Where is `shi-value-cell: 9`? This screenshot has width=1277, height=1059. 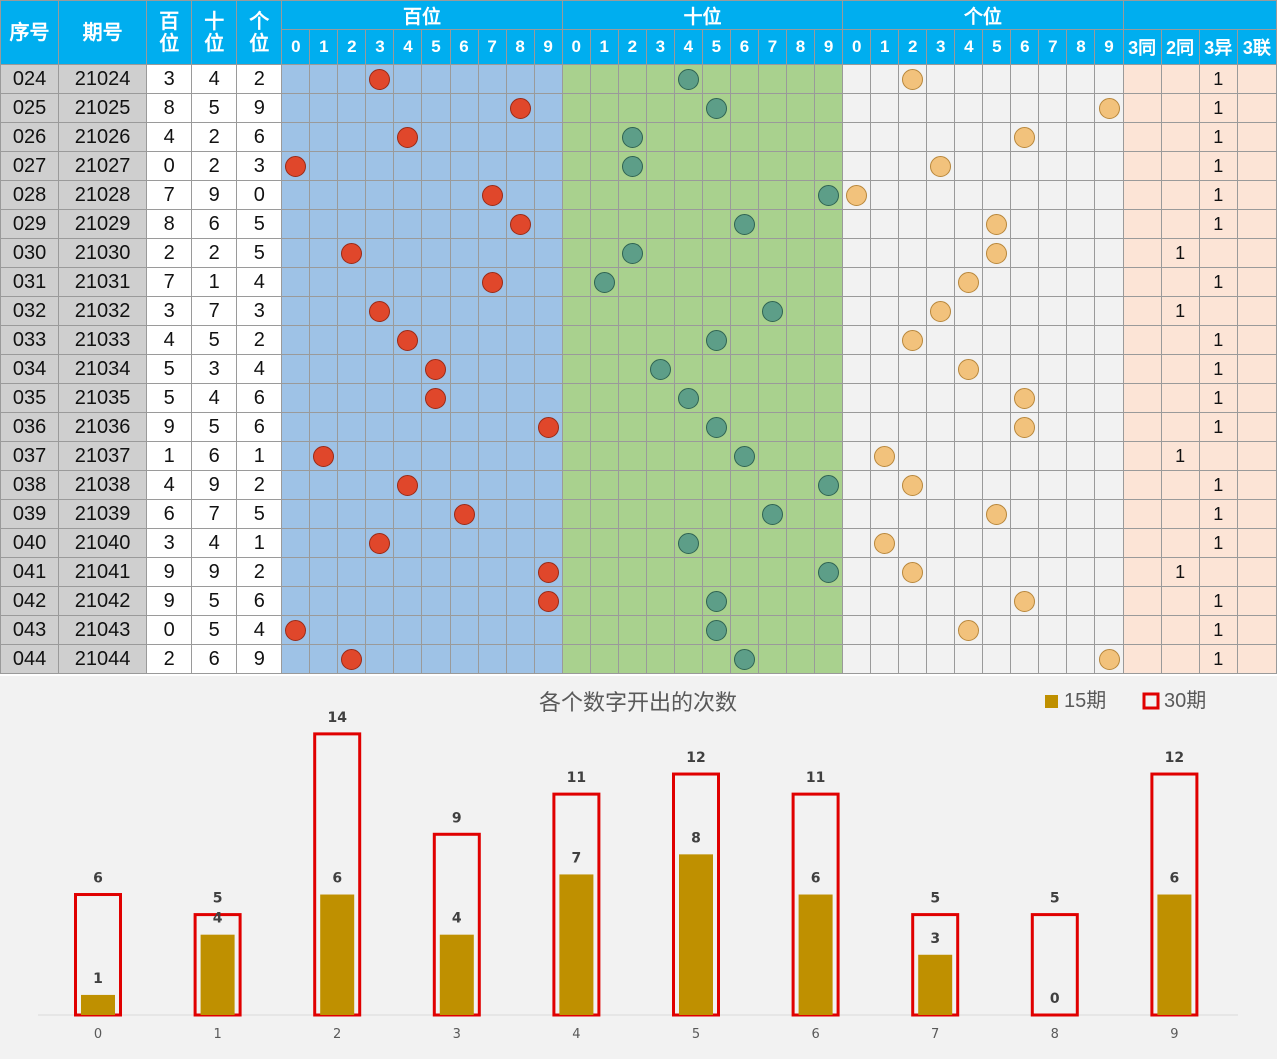
shi-value-cell: 9 is located at coordinates (214, 485).